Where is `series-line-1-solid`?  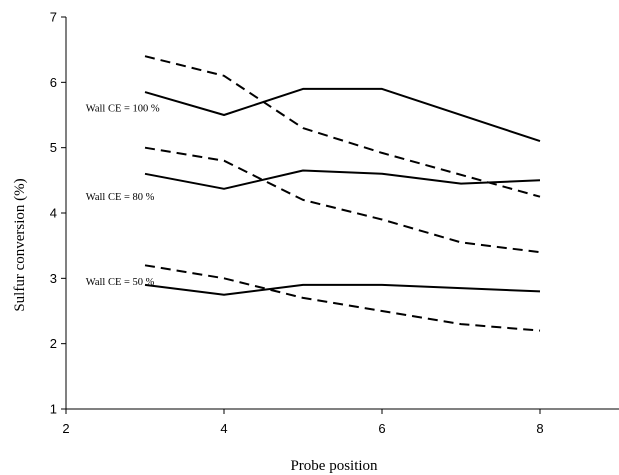 series-line-1-solid is located at coordinates (342, 115).